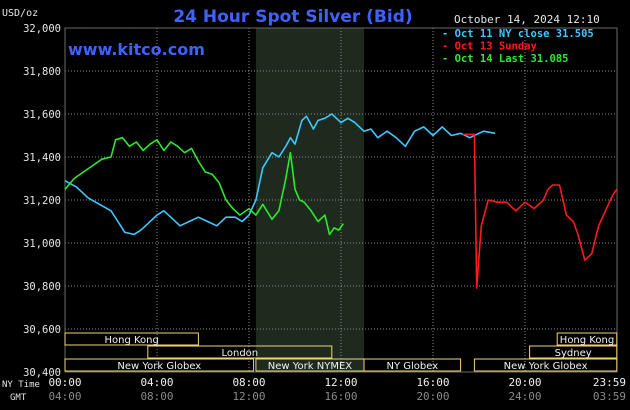 This screenshot has width=630, height=410. I want to click on y-tick-label: 30,600, so click(42, 330).